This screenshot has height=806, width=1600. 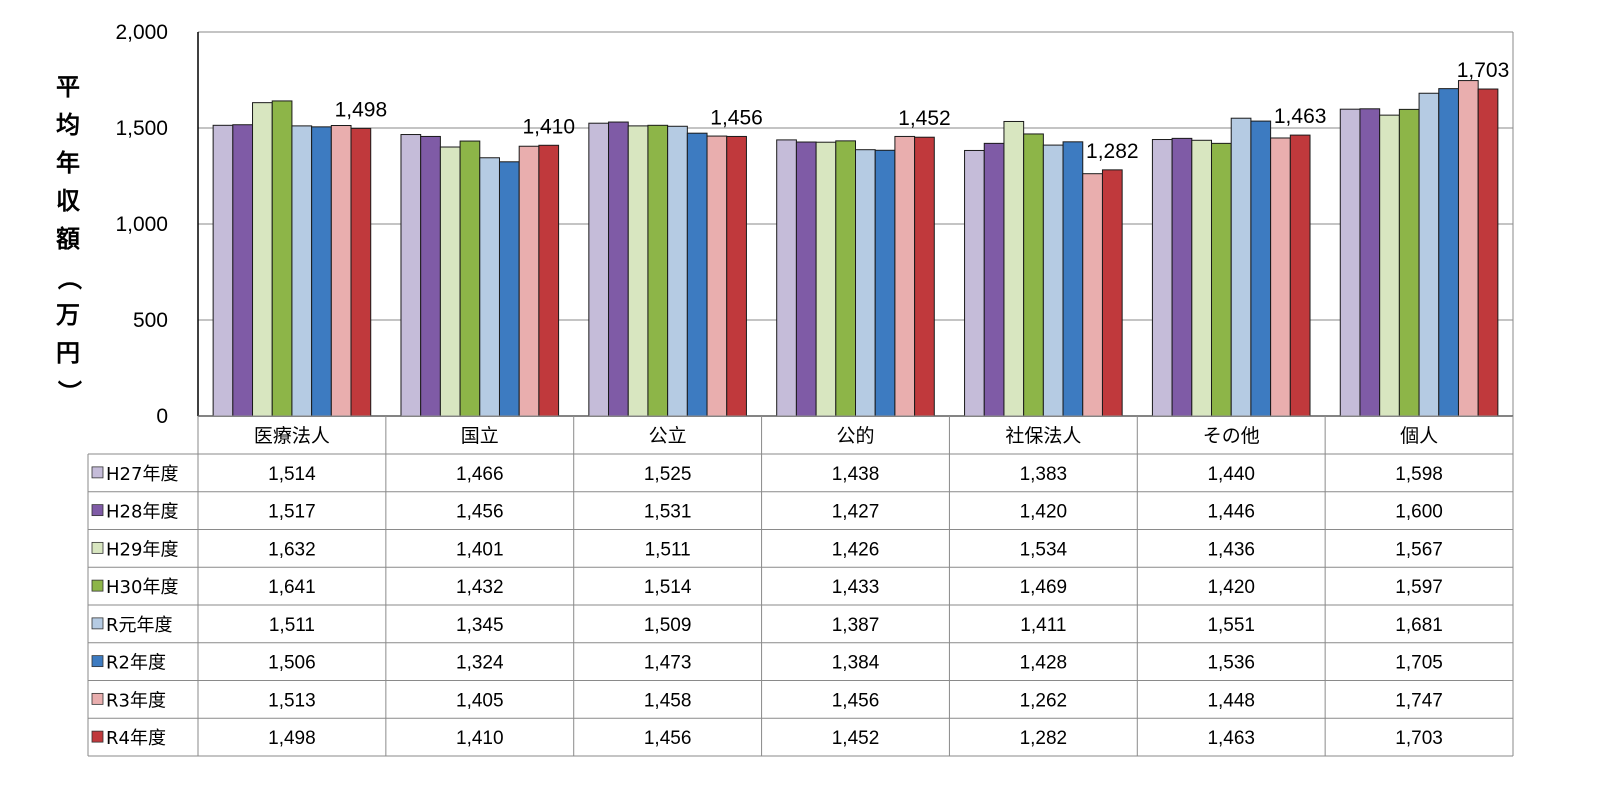 What do you see at coordinates (668, 625) in the screenshot?
I see `table-cell: 1,509` at bounding box center [668, 625].